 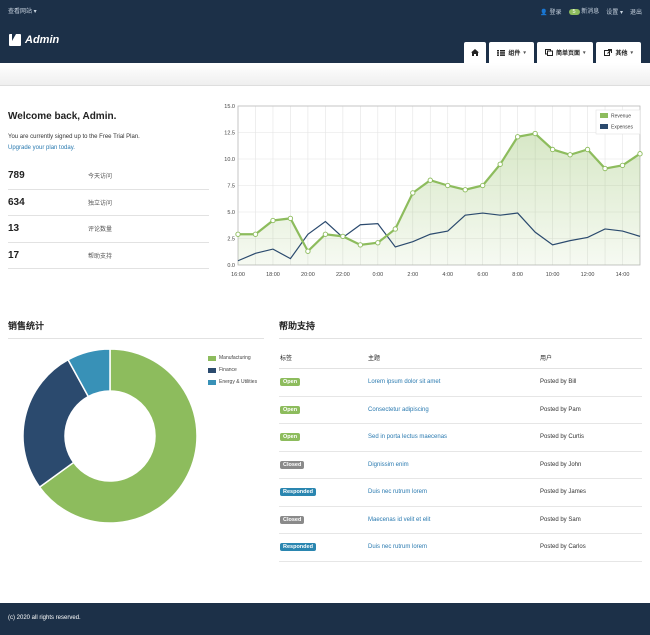 I want to click on brand-logo: Admin, so click(x=34, y=40).